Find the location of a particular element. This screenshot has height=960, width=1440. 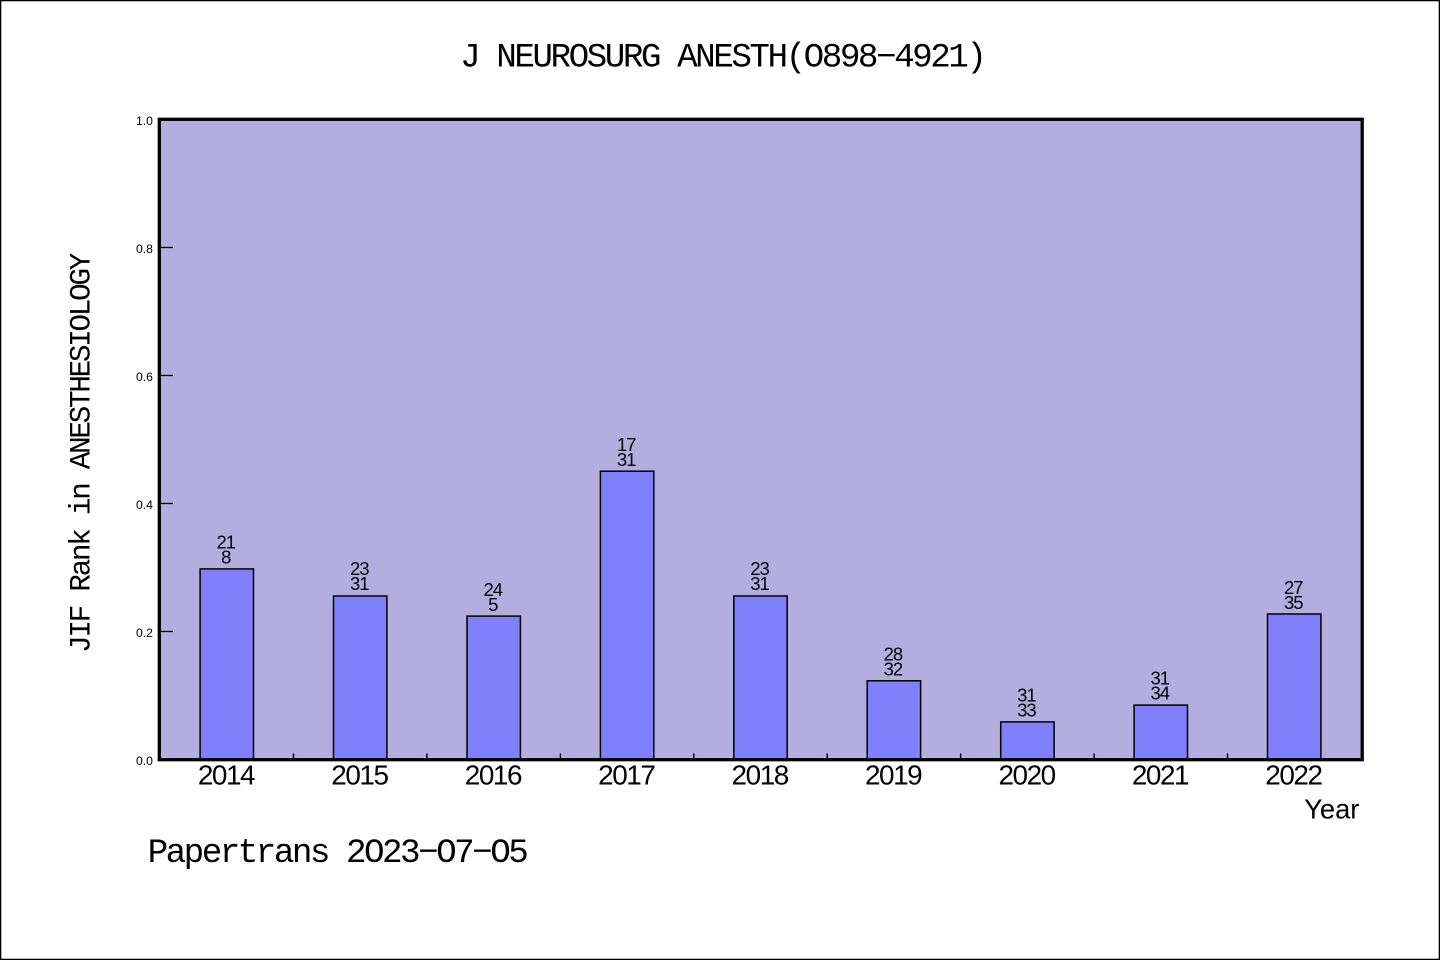

svg-text: 2015 is located at coordinates (359, 775).